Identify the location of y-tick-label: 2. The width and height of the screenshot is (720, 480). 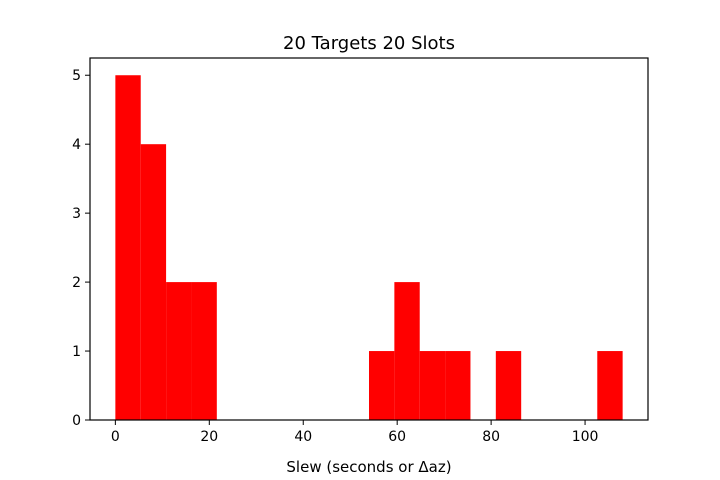
(76, 283).